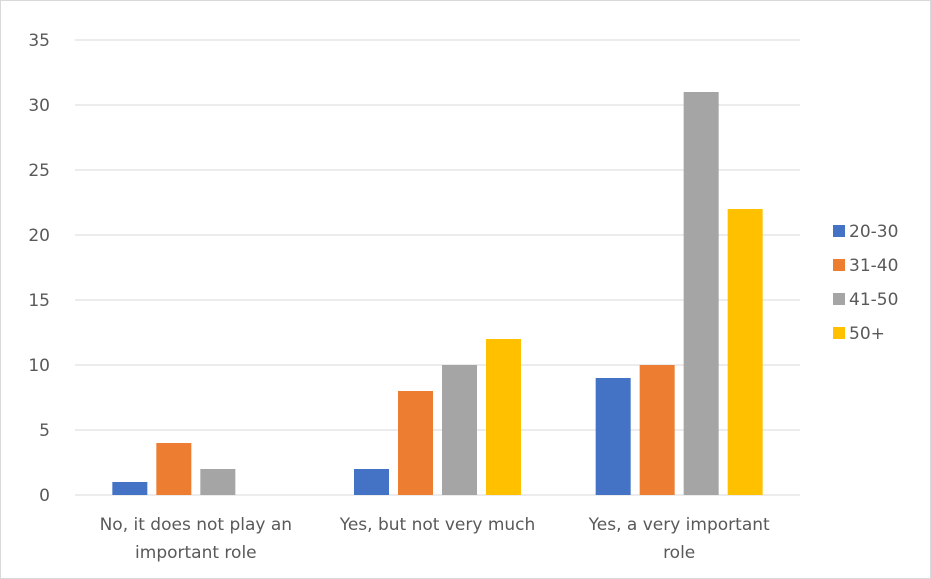 The width and height of the screenshot is (931, 579). Describe the element at coordinates (679, 553) in the screenshot. I see `x-category-label: role` at that location.